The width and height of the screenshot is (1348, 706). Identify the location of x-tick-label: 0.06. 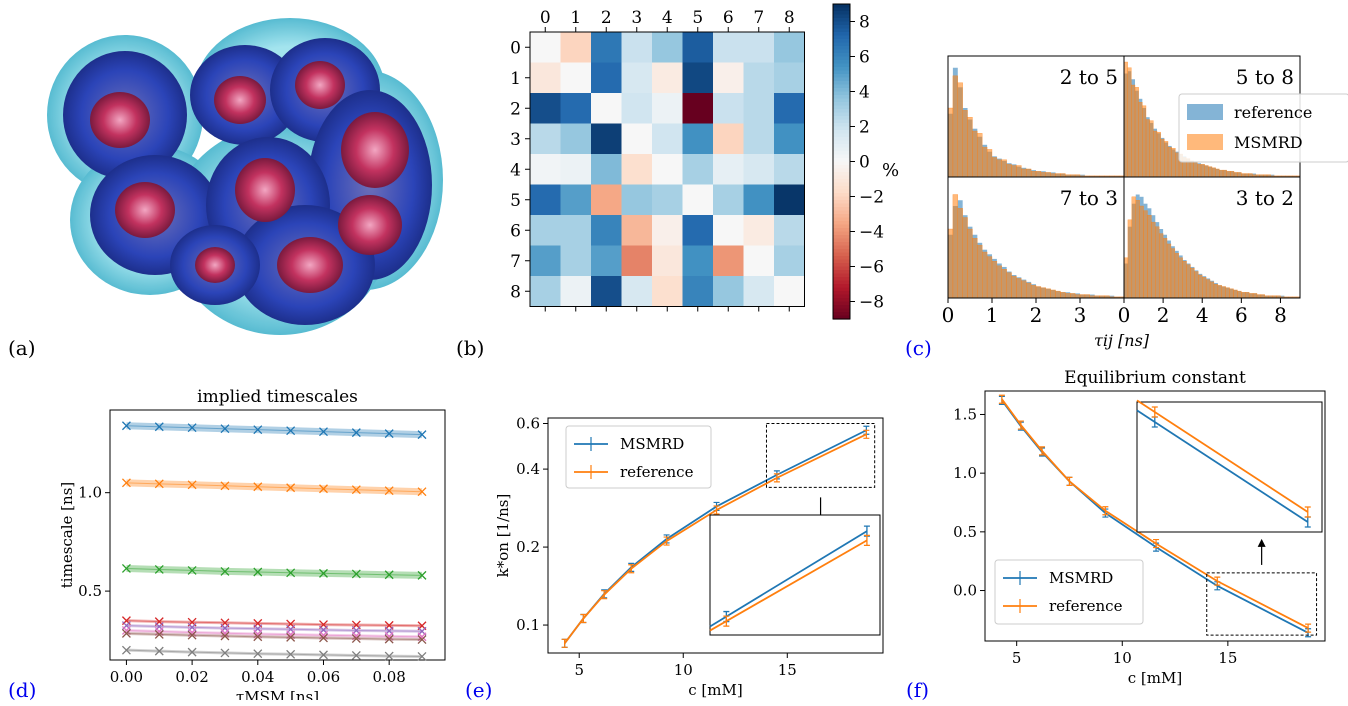
(323, 677).